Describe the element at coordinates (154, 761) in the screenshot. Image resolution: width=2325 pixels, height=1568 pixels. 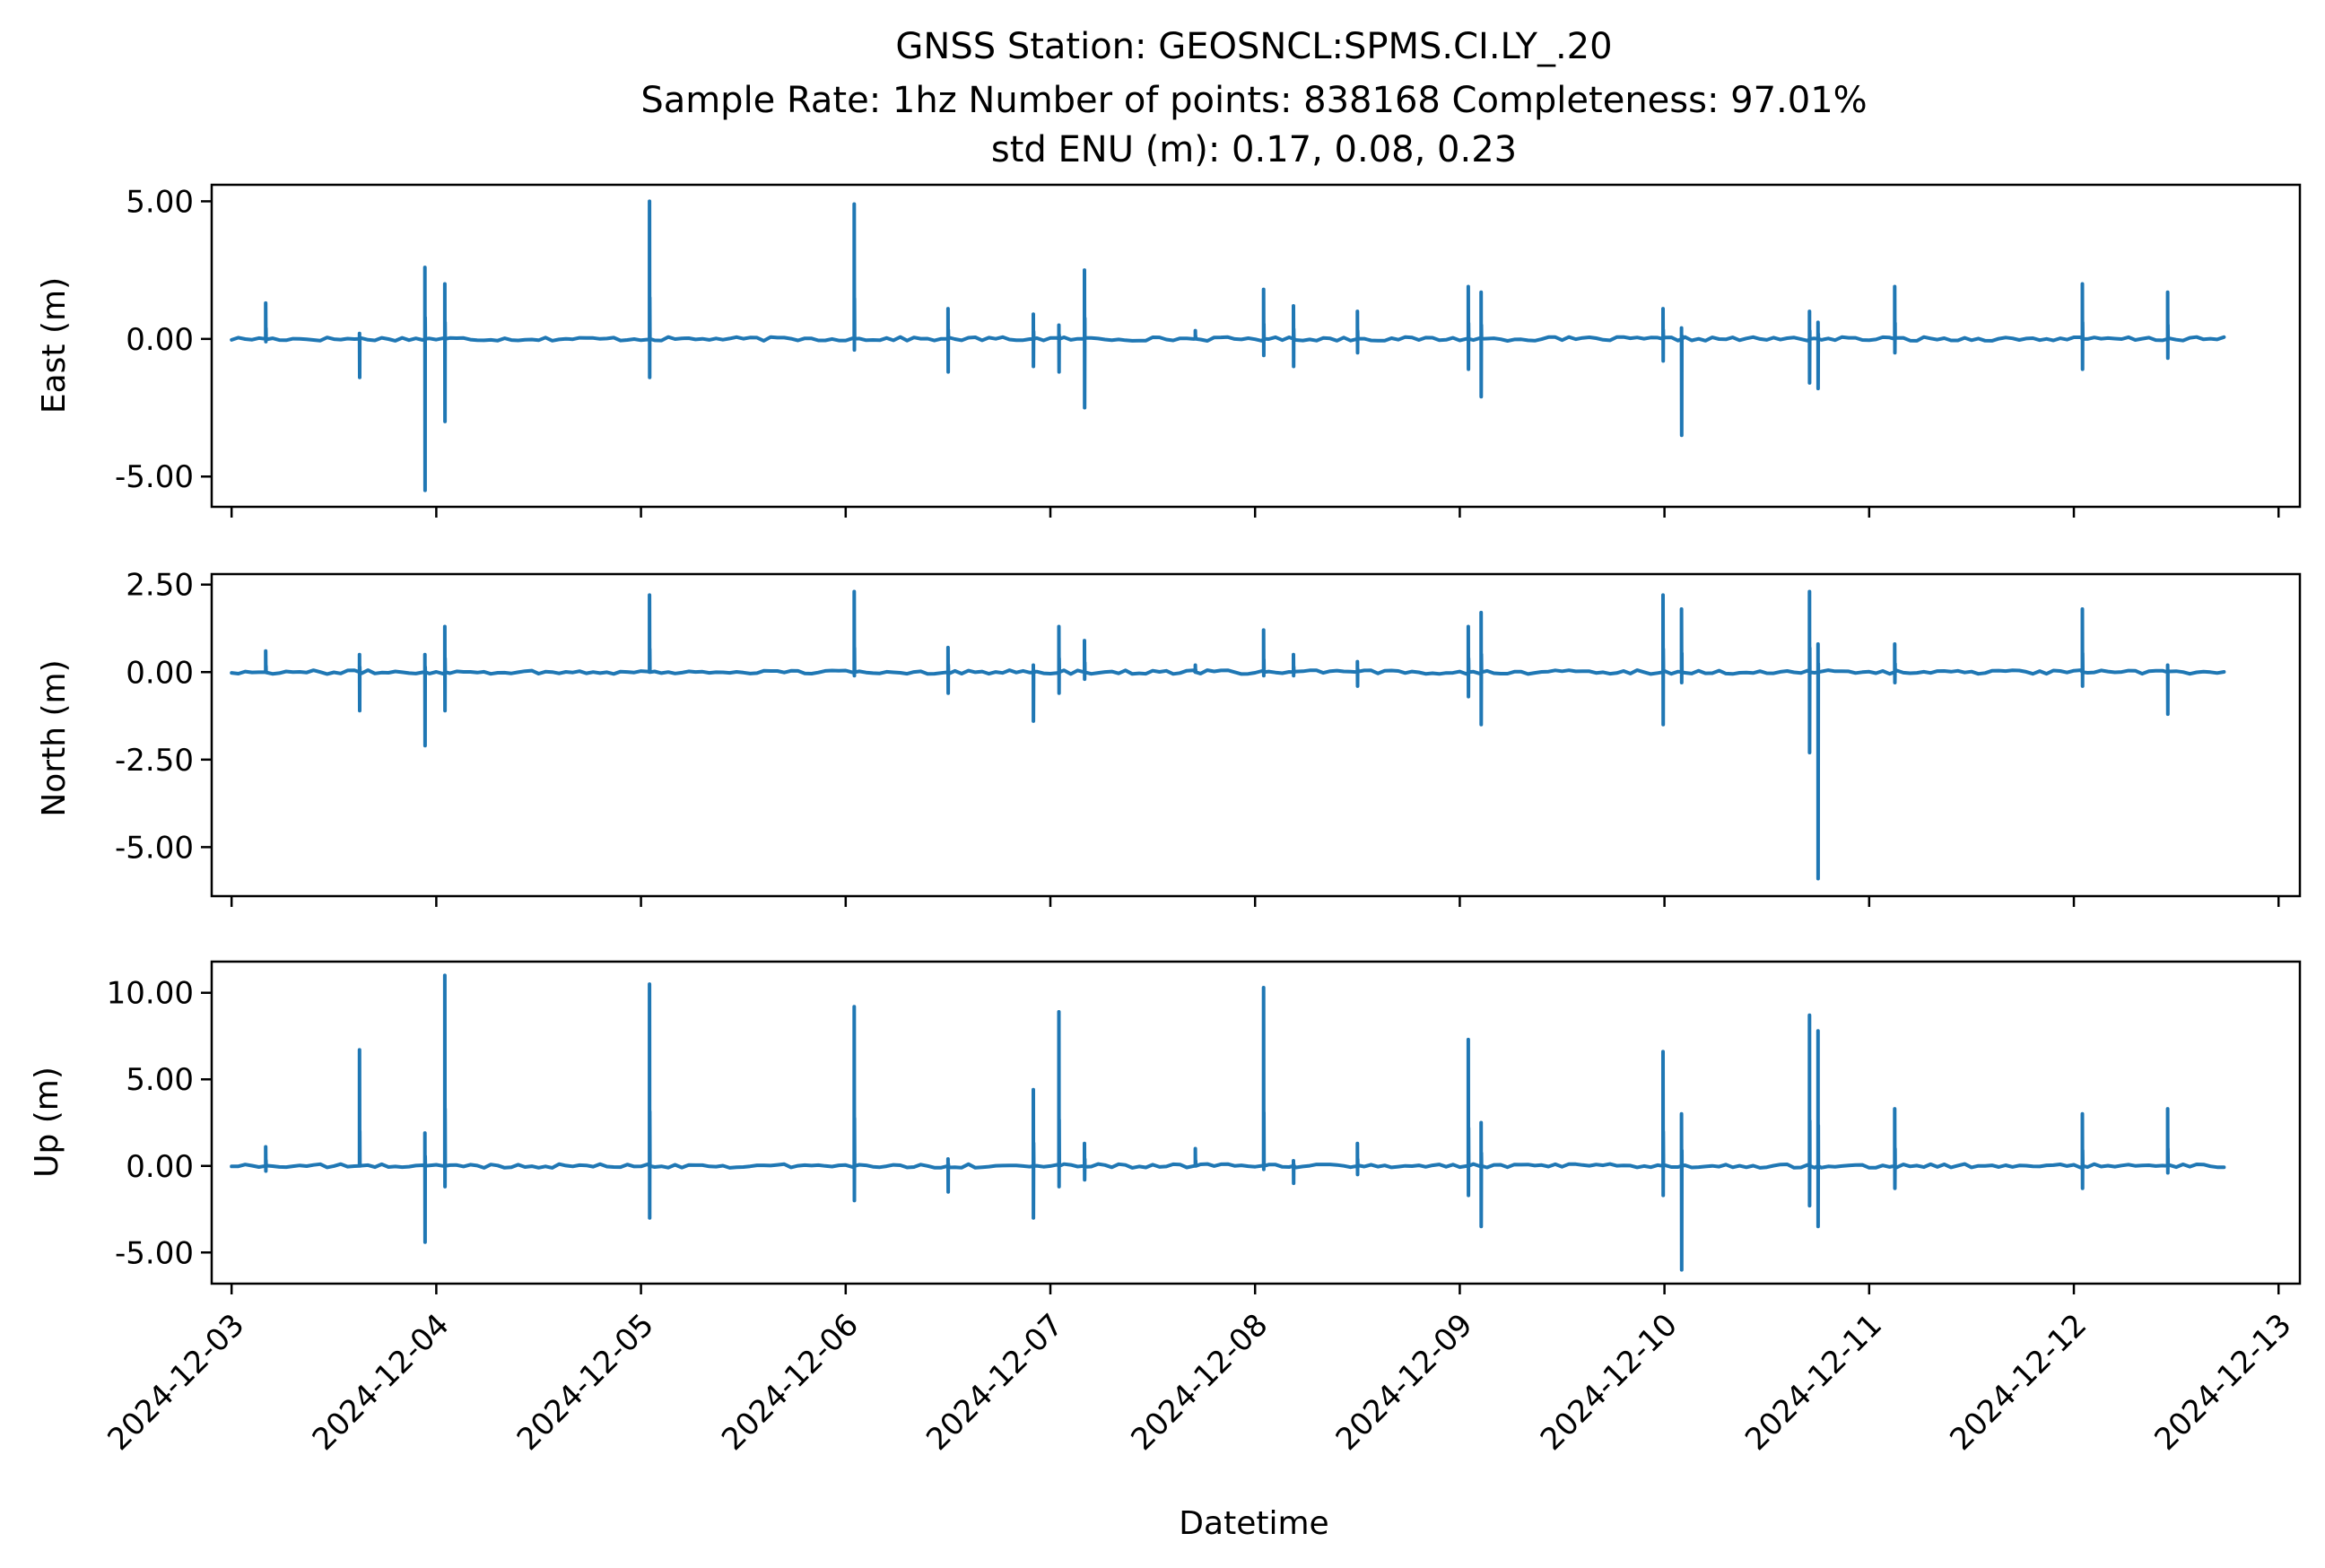
I see `y-tick-label-north: -2.50` at that location.